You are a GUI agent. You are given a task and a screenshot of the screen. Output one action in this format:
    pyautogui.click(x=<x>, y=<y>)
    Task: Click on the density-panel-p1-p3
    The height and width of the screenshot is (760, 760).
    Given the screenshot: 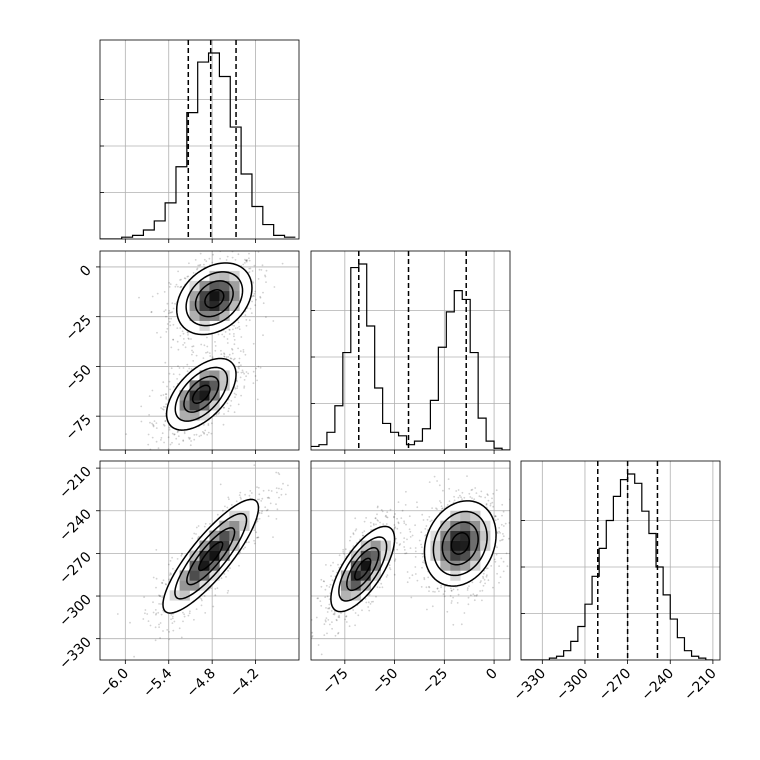 What is the action you would take?
    pyautogui.click(x=199, y=560)
    